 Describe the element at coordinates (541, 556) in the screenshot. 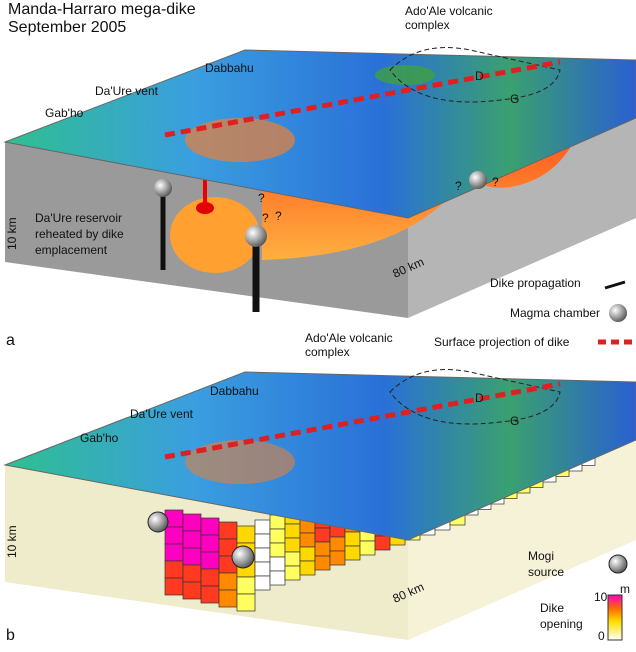

I see `legend-label: Mogi` at that location.